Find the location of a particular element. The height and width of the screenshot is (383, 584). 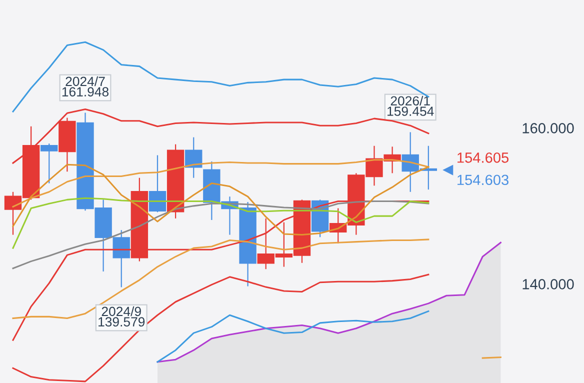

annotation: 154.603 is located at coordinates (483, 180).